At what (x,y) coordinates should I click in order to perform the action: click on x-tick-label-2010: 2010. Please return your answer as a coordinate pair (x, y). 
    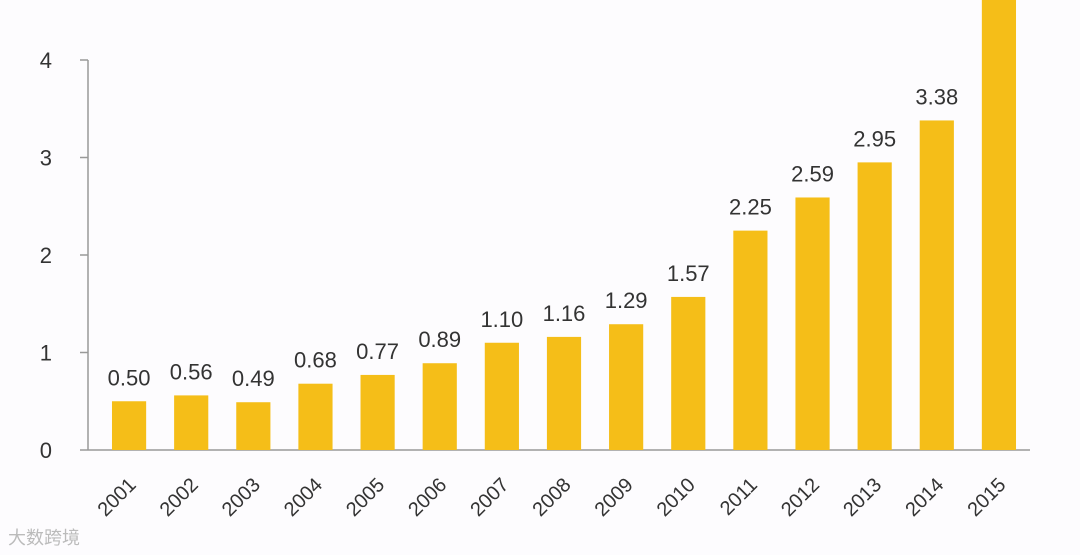
    Looking at the image, I should click on (676, 497).